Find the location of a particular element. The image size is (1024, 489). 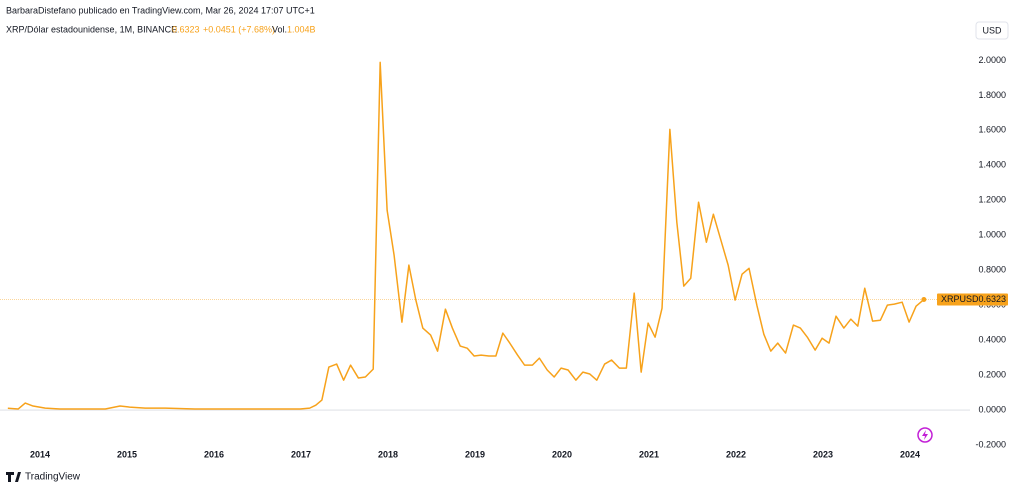

y-tick-label: 1.6000 is located at coordinates (992, 130).